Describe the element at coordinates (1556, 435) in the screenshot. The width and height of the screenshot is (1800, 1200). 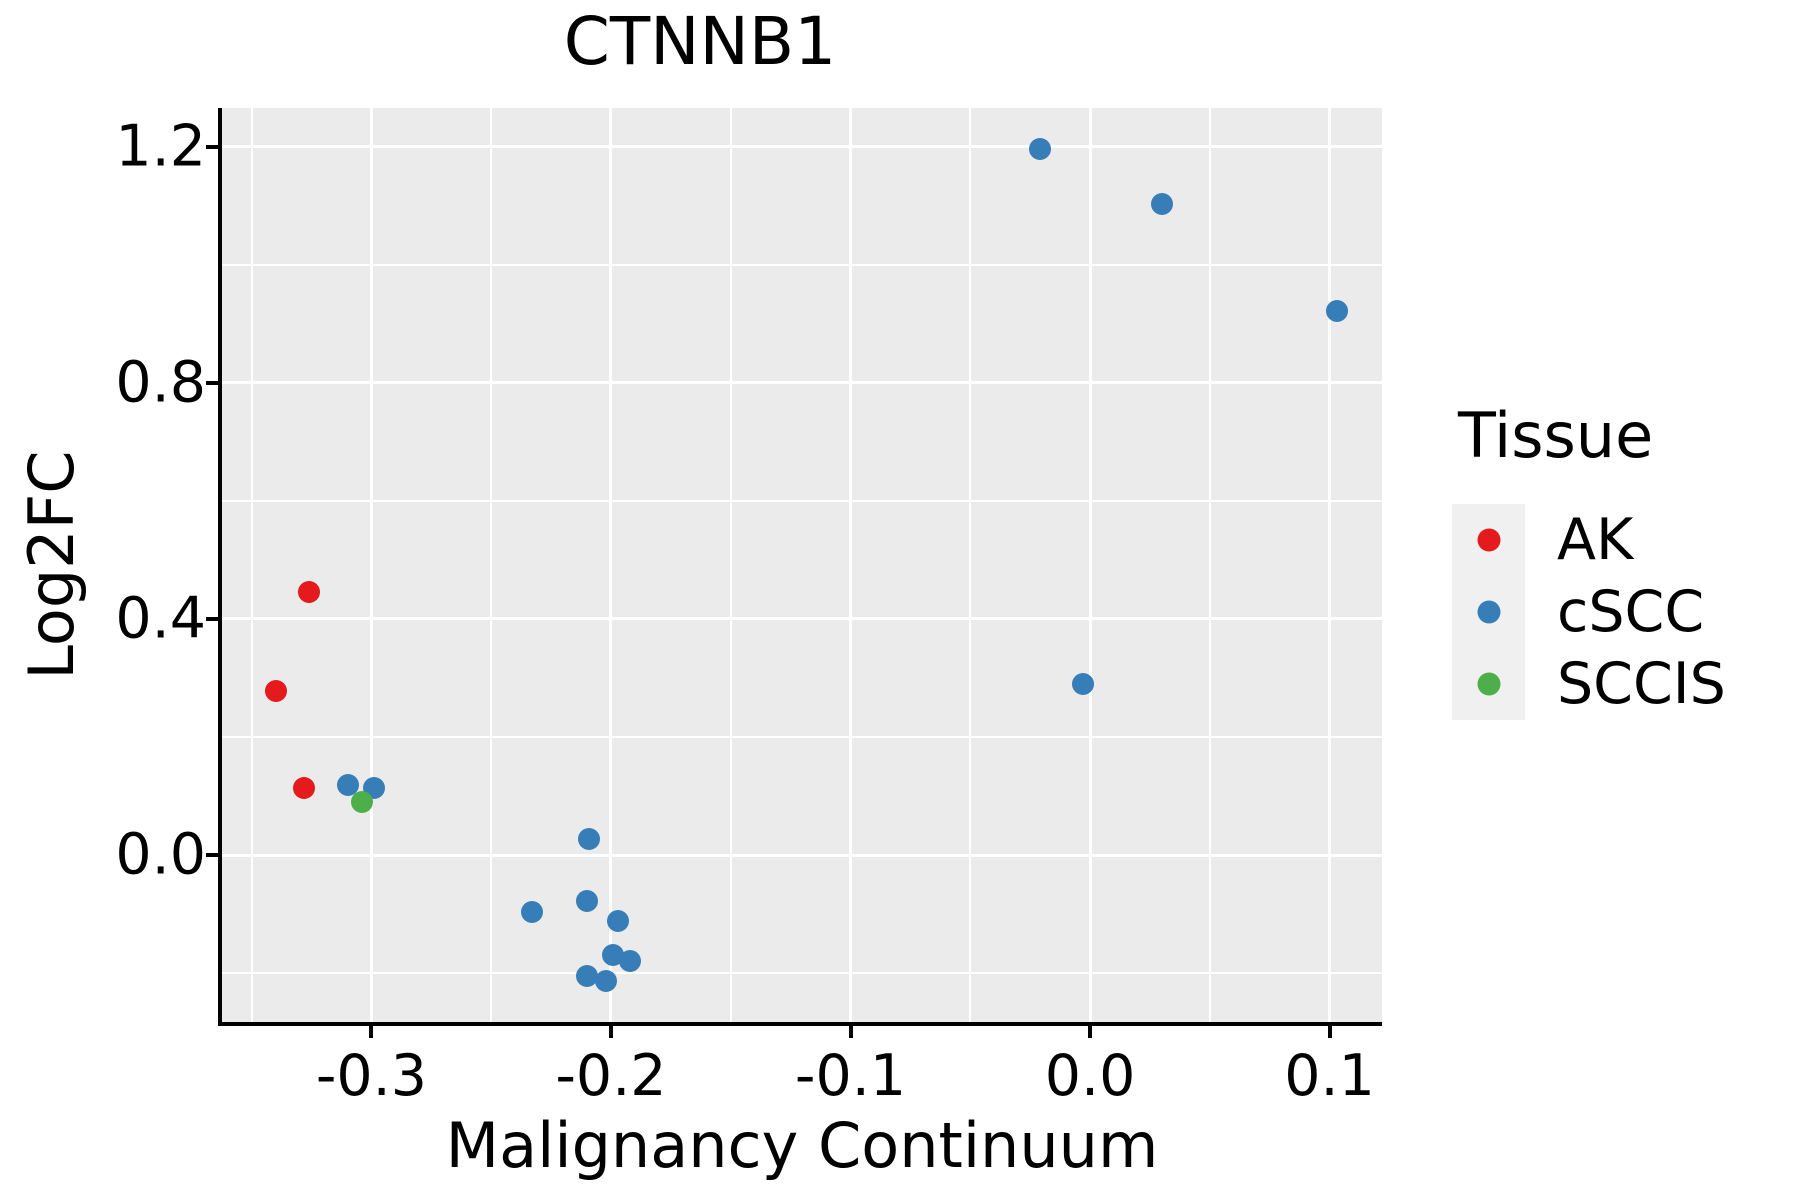
I see `legend-title: Tissue` at that location.